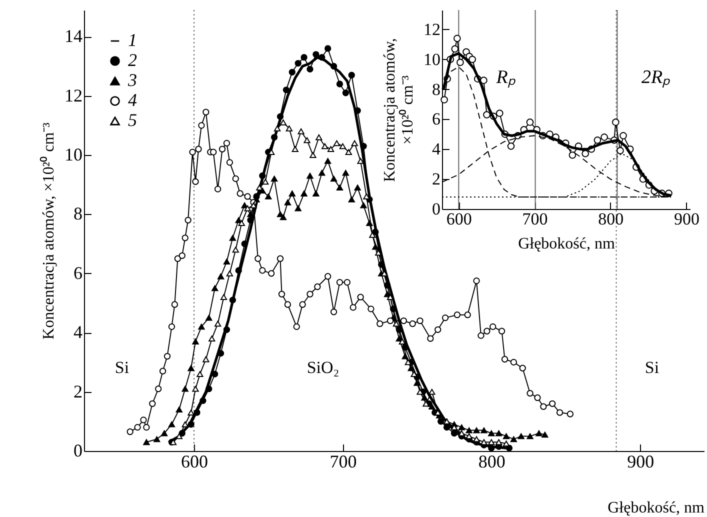 The image size is (707, 517). Describe the element at coordinates (323, 367) in the screenshot. I see `annotation: SiO₂` at that location.